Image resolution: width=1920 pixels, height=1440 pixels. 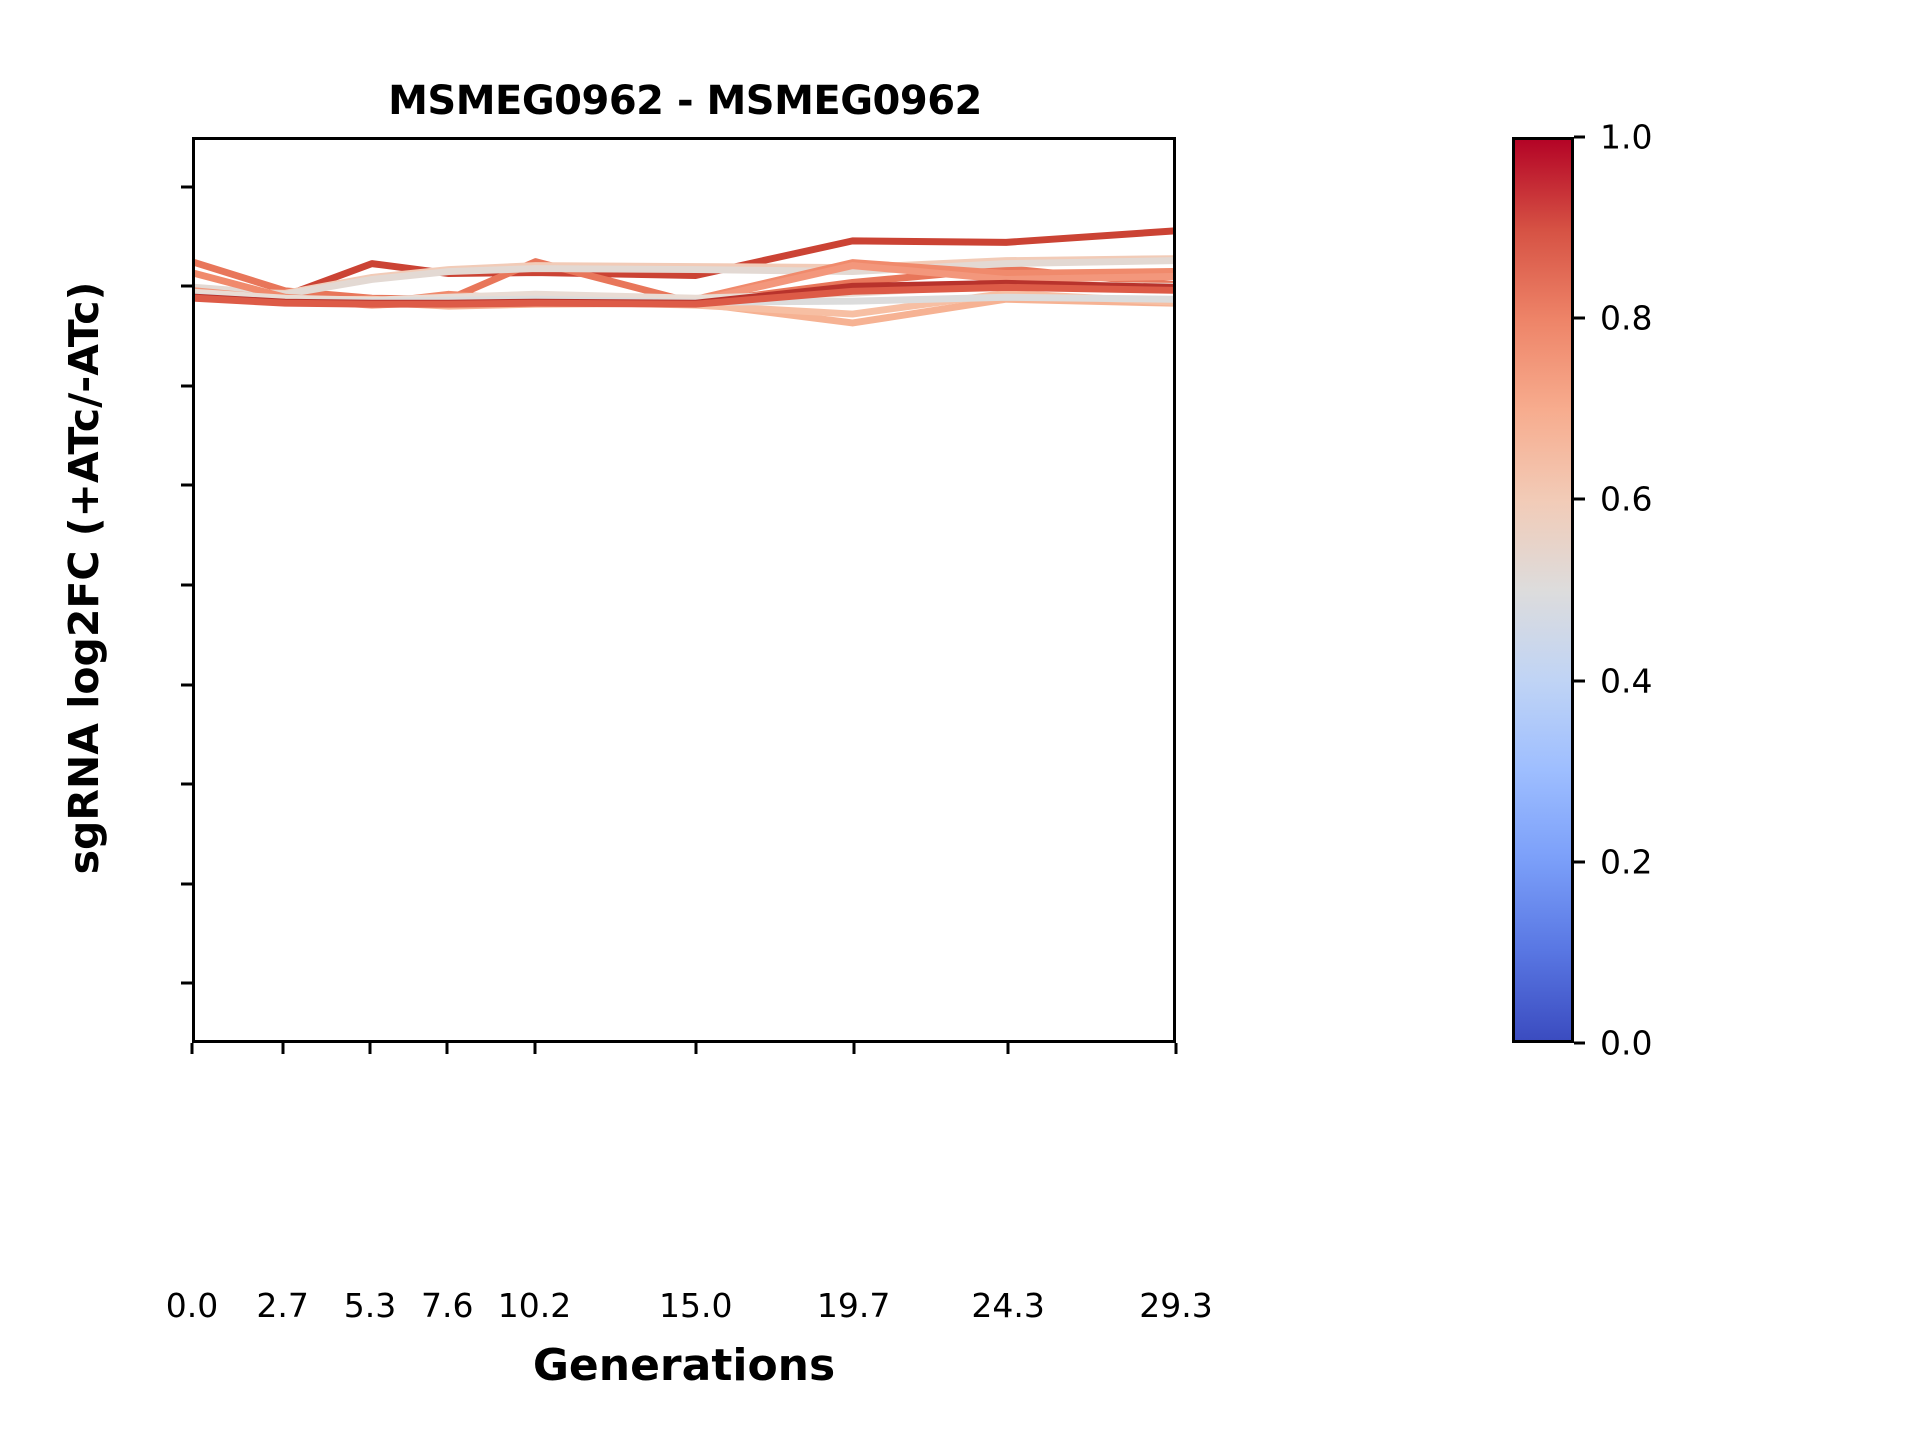 I want to click on colorbar-tick-label: 1.0, so click(x=1626, y=137).